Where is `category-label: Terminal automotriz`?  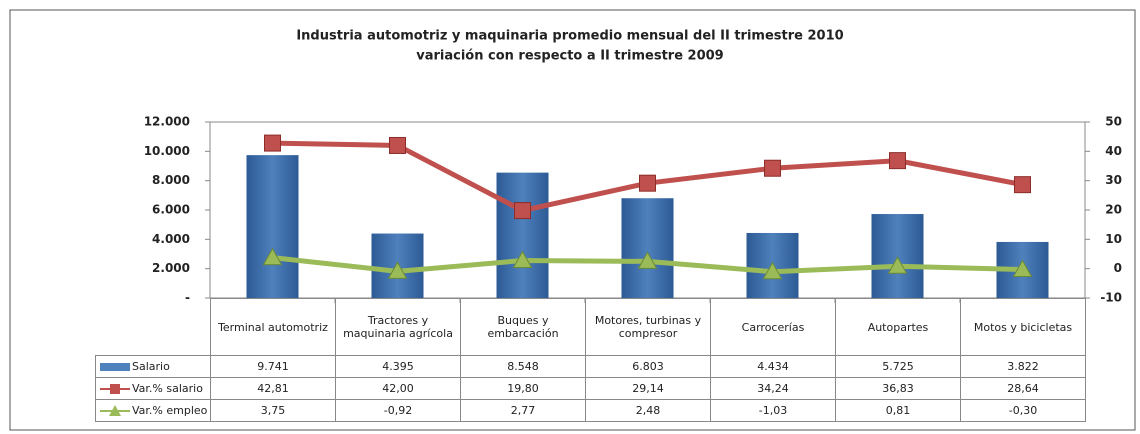 category-label: Terminal automotriz is located at coordinates (273, 327).